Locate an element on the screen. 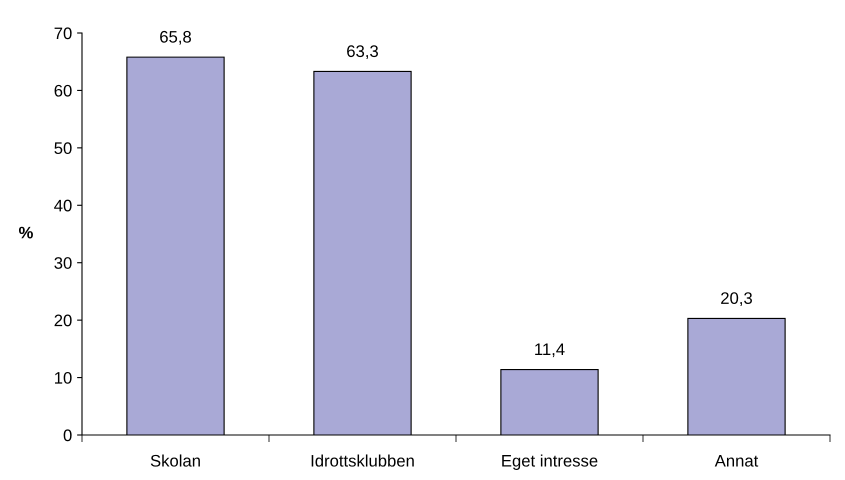 This screenshot has height=480, width=845. y-tick-label: 30 is located at coordinates (63, 263).